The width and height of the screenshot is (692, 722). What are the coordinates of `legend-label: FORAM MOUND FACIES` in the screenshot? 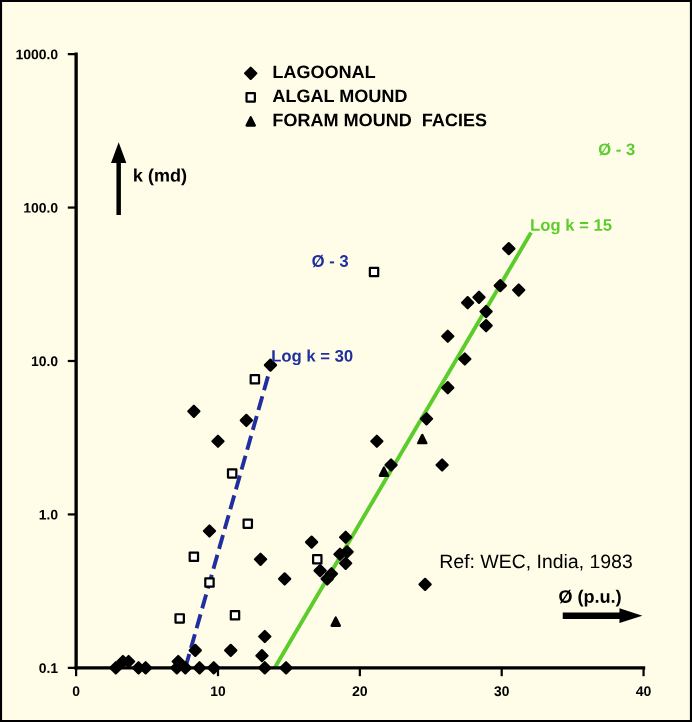 It's located at (380, 120).